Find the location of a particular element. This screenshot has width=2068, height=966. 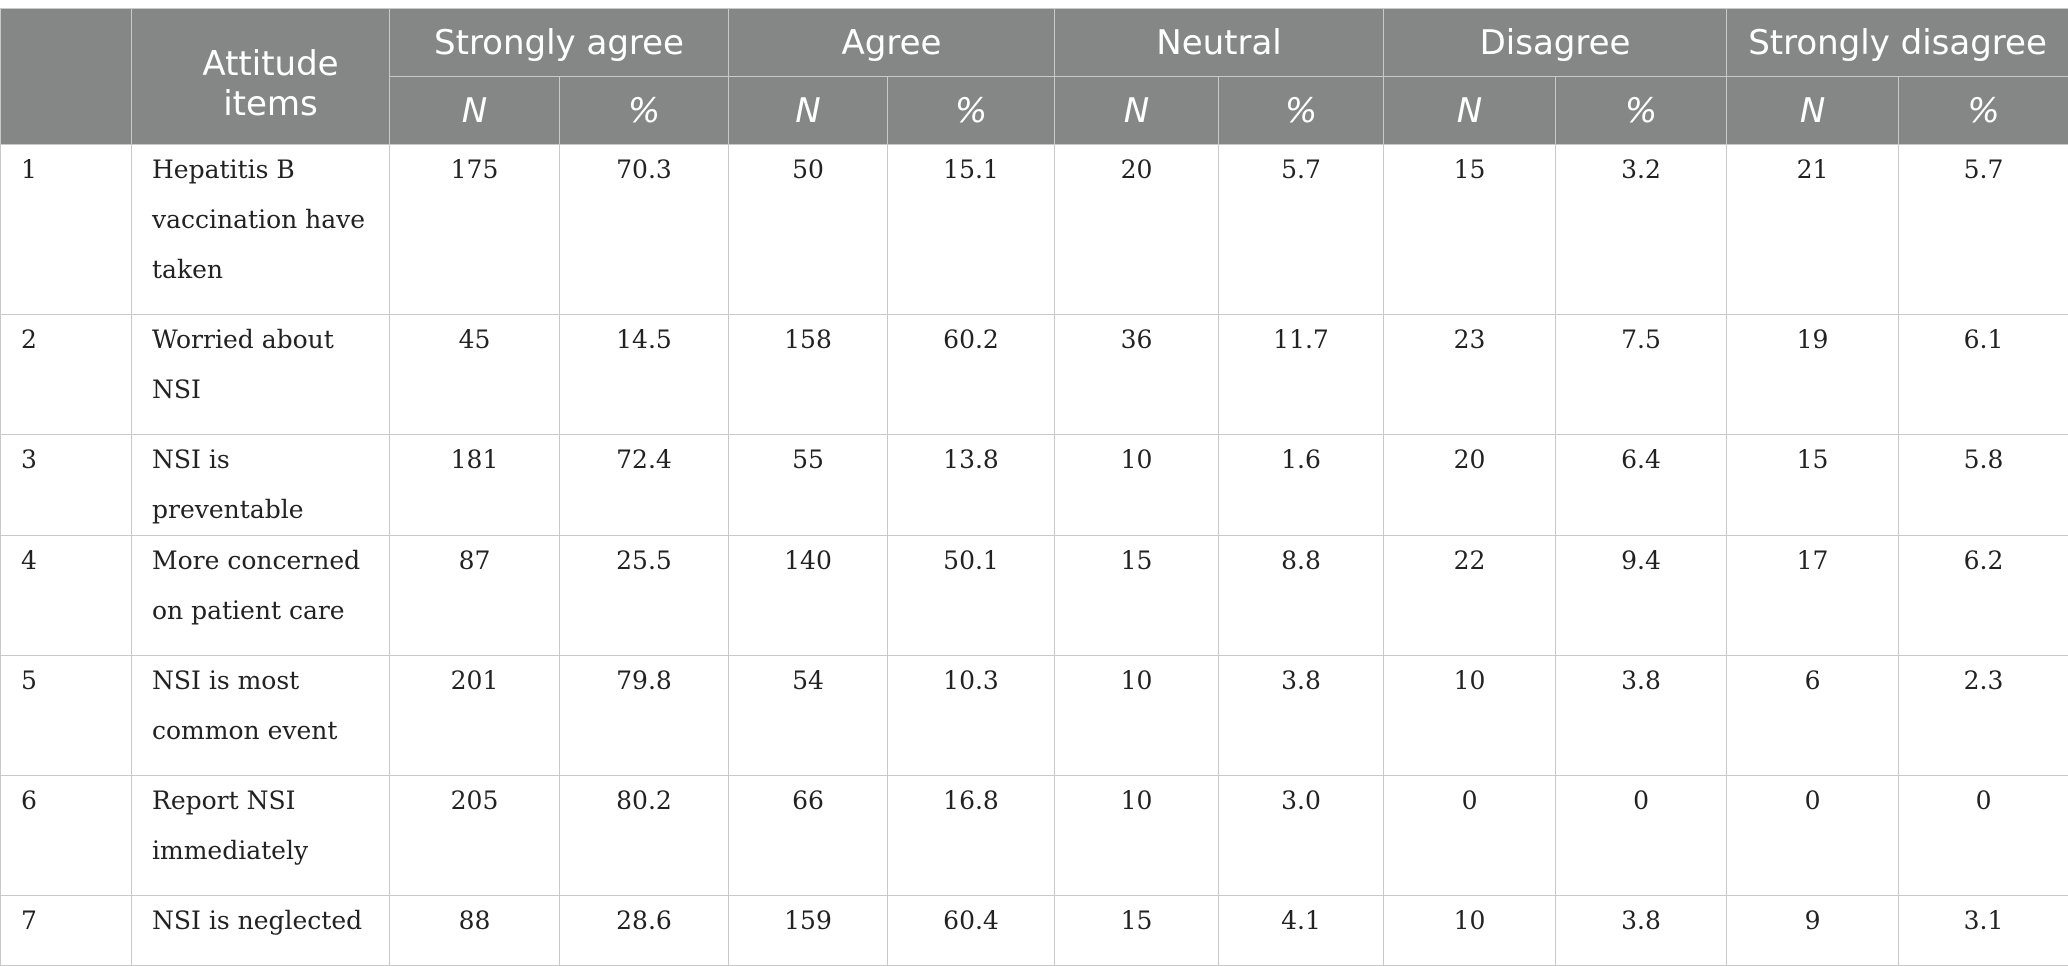

row-number: 6 is located at coordinates (66, 836).